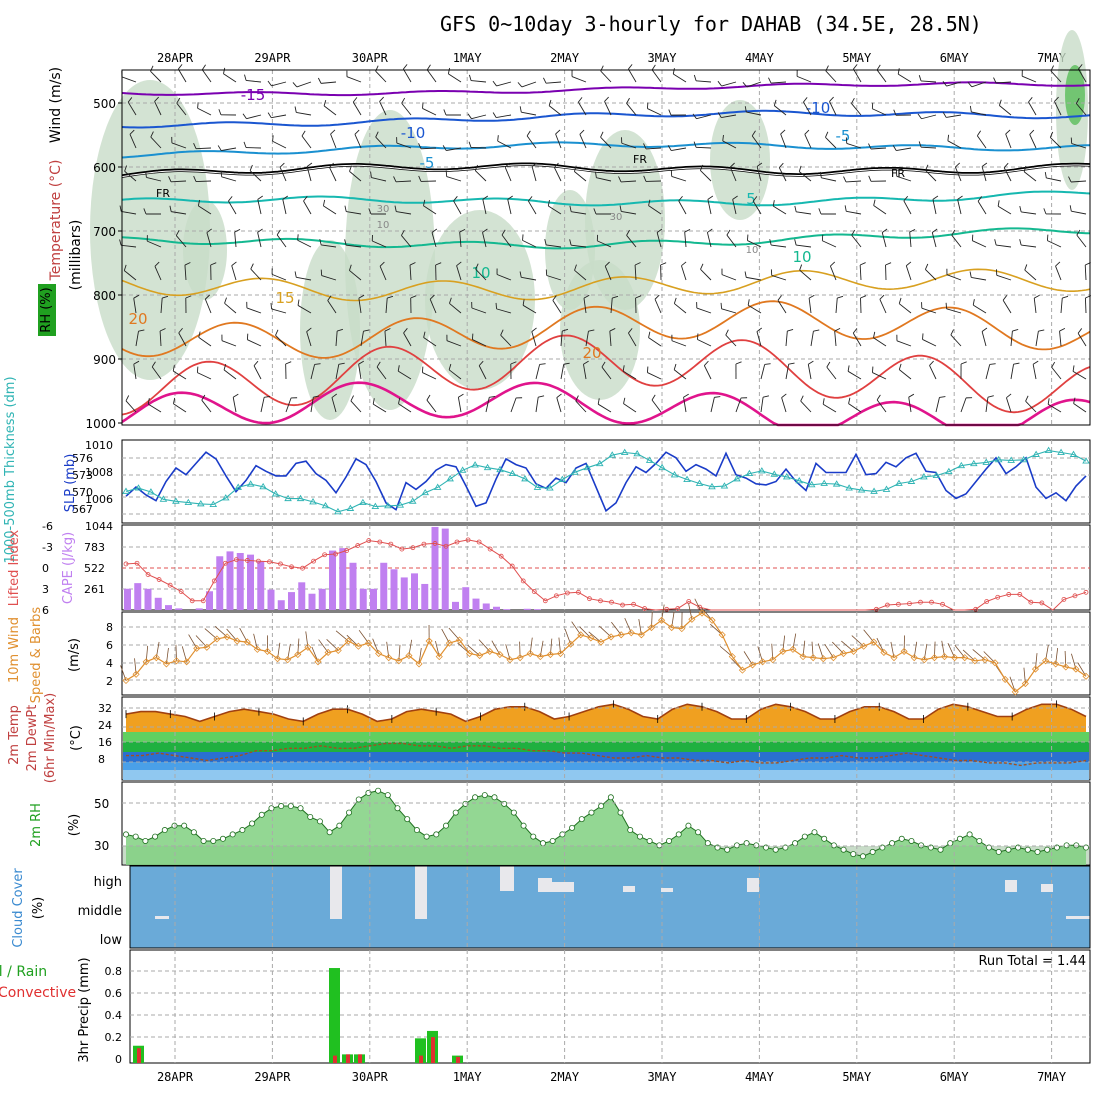 Image resolution: width=1100 pixels, height=1100 pixels. What do you see at coordinates (360, 1058) in the screenshot?
I see `precip-convective-bar` at bounding box center [360, 1058].